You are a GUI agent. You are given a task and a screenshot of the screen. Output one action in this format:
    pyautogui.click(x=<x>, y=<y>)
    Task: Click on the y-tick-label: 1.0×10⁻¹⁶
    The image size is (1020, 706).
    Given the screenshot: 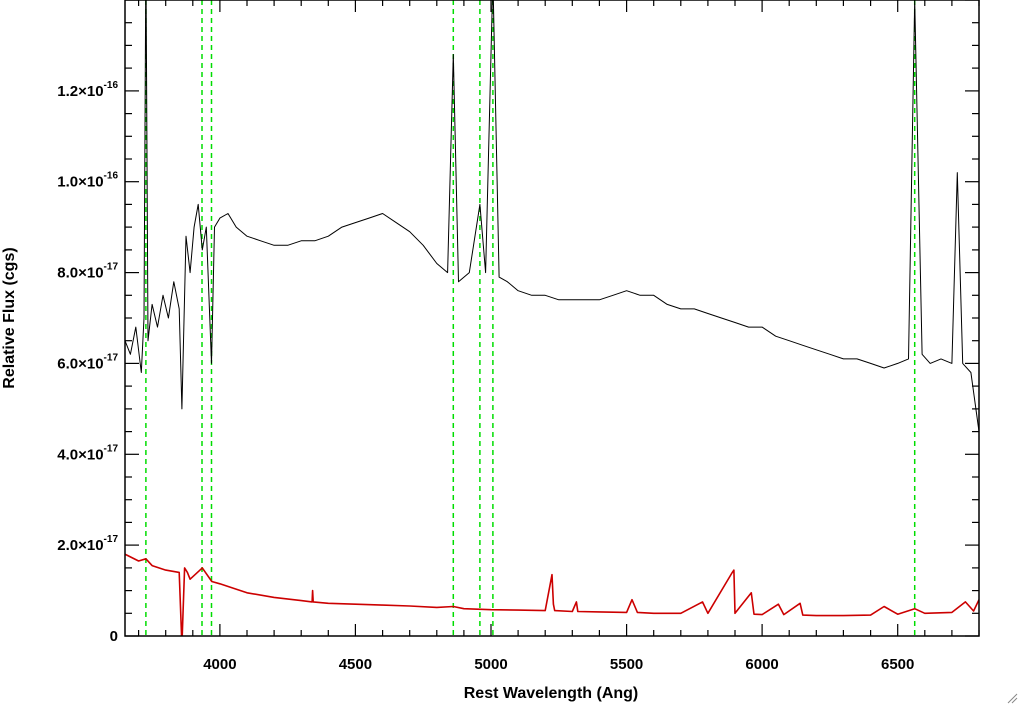 What is the action you would take?
    pyautogui.click(x=87, y=181)
    